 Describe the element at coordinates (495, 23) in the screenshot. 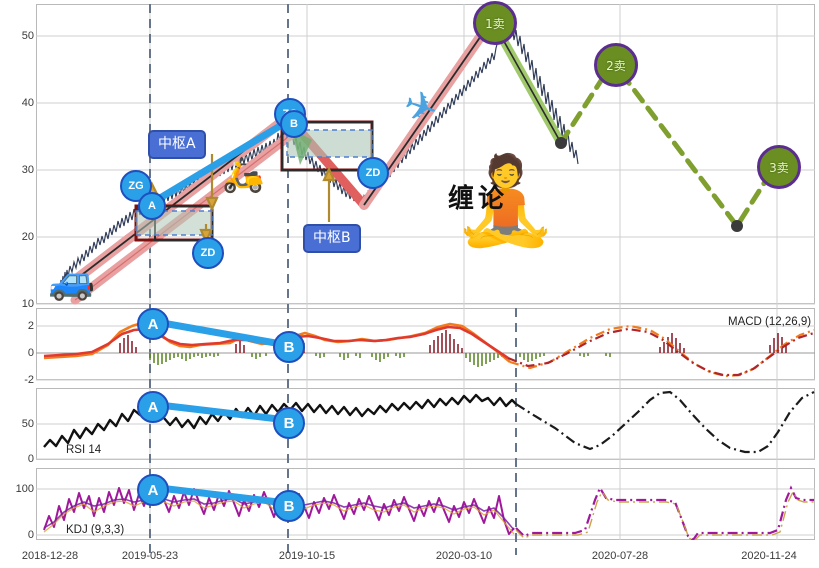

I see `sell-point-1: 1卖` at that location.